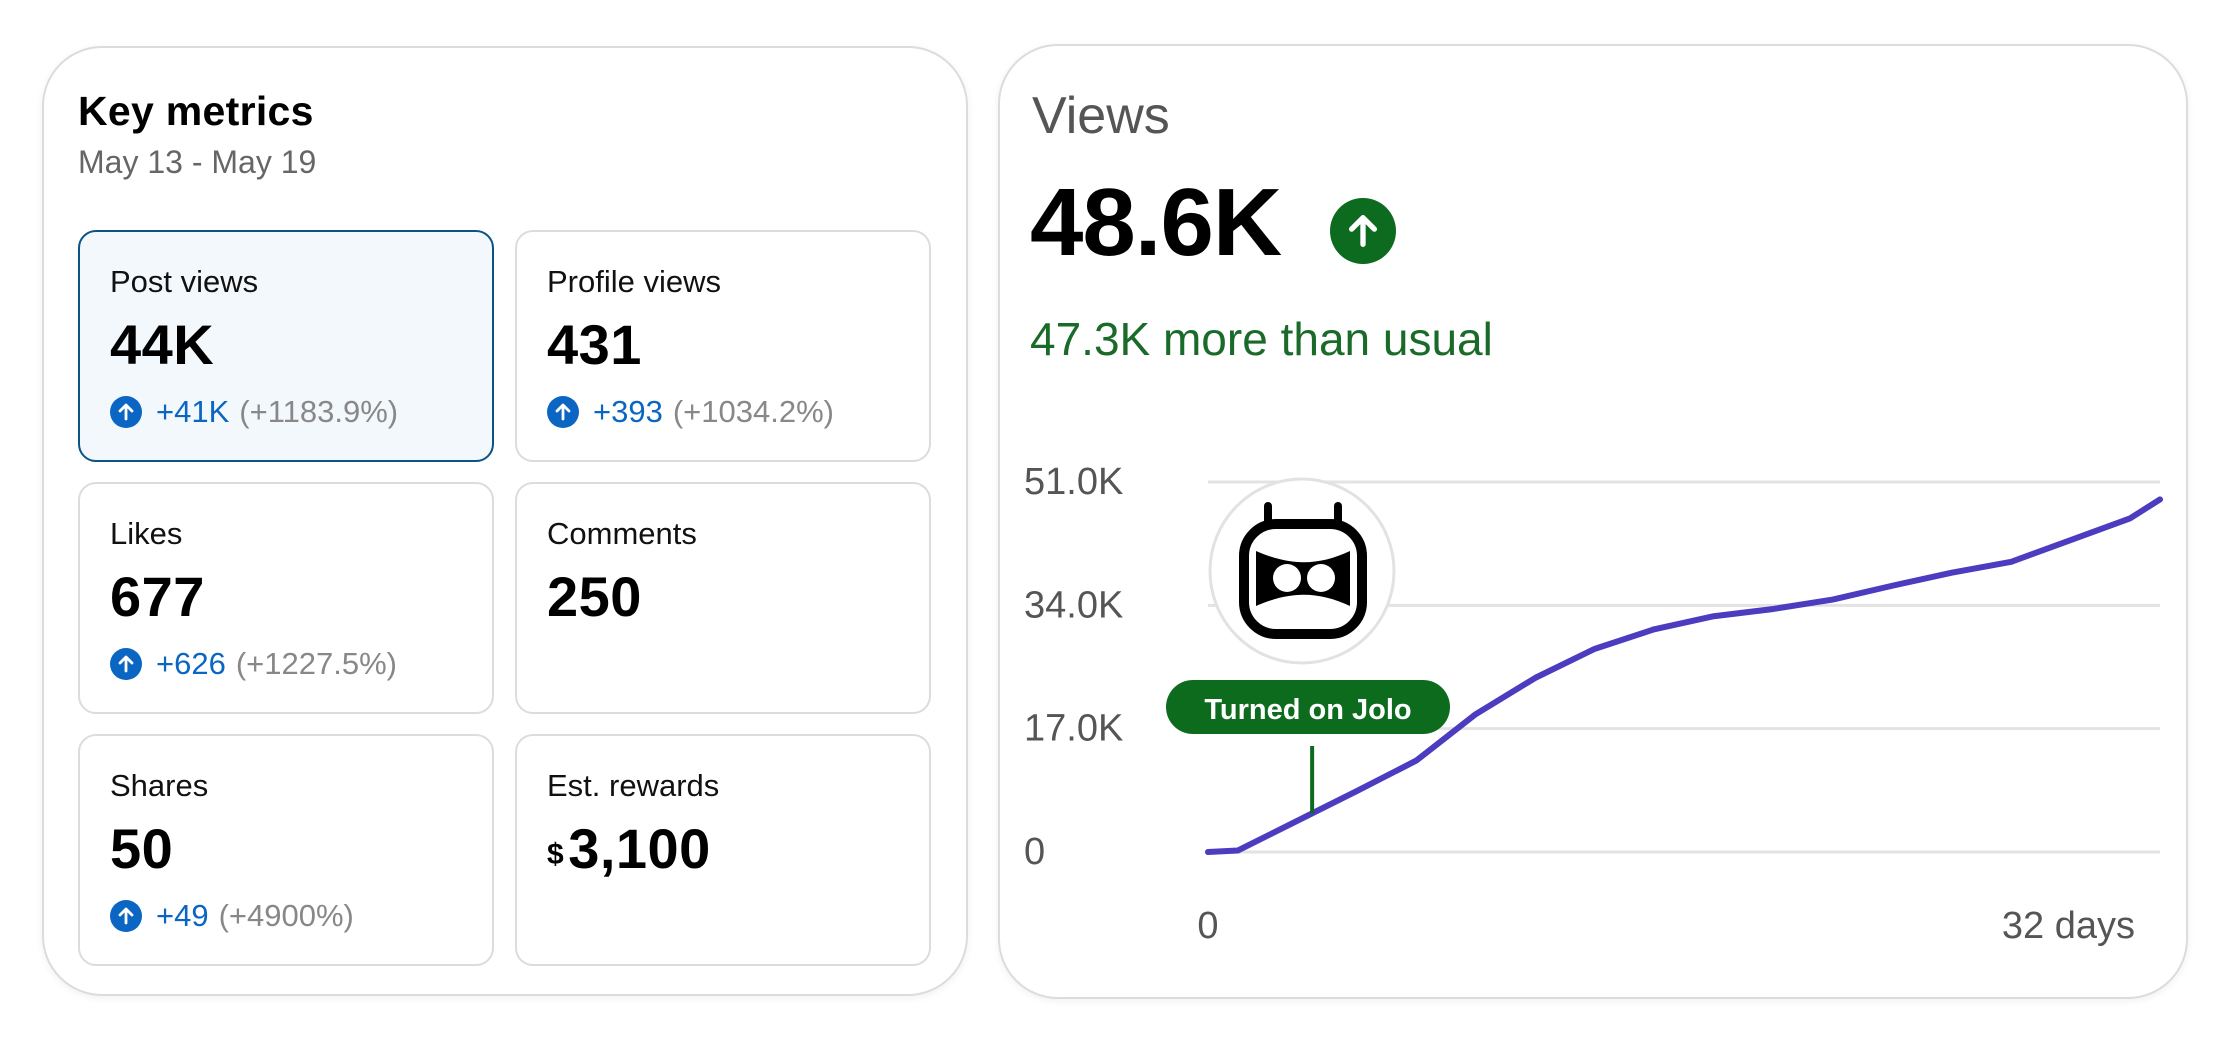 The width and height of the screenshot is (2231, 1045). Describe the element at coordinates (286, 346) in the screenshot. I see `metric-card-post-views: Post views 44K +41K (+1183.9%)` at that location.